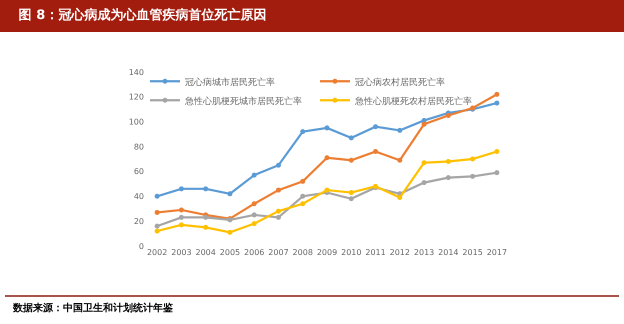  I want to click on y-tick-label: 60, so click(139, 171).